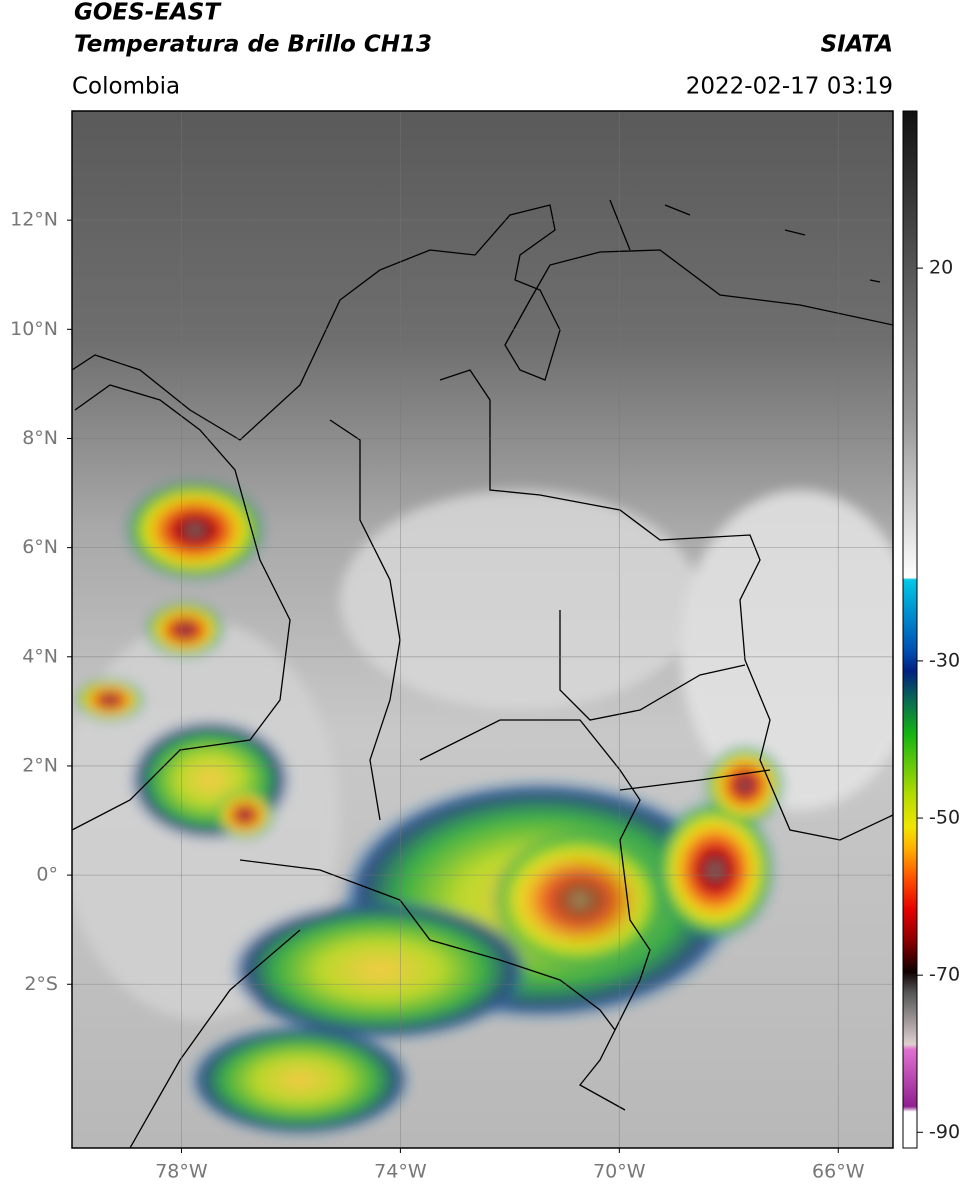 Image resolution: width=966 pixels, height=1194 pixels. I want to click on y-tick-label: 10°N, so click(34, 329).